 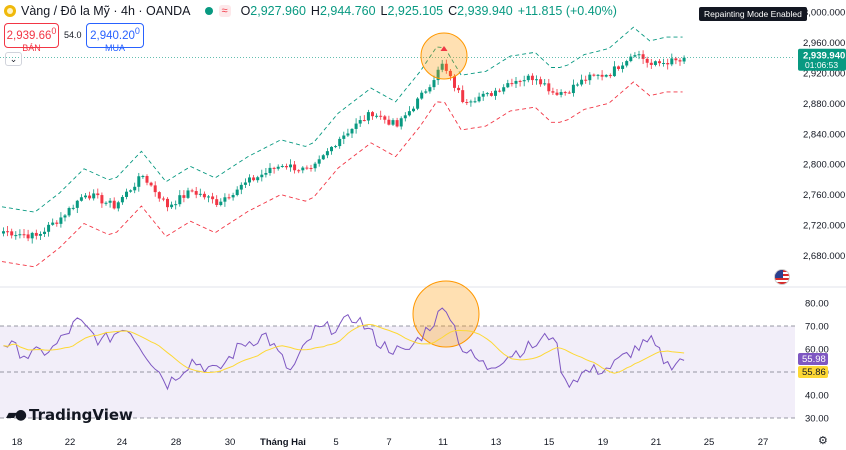 What do you see at coordinates (122, 442) in the screenshot?
I see `time-axis-label: 24` at bounding box center [122, 442].